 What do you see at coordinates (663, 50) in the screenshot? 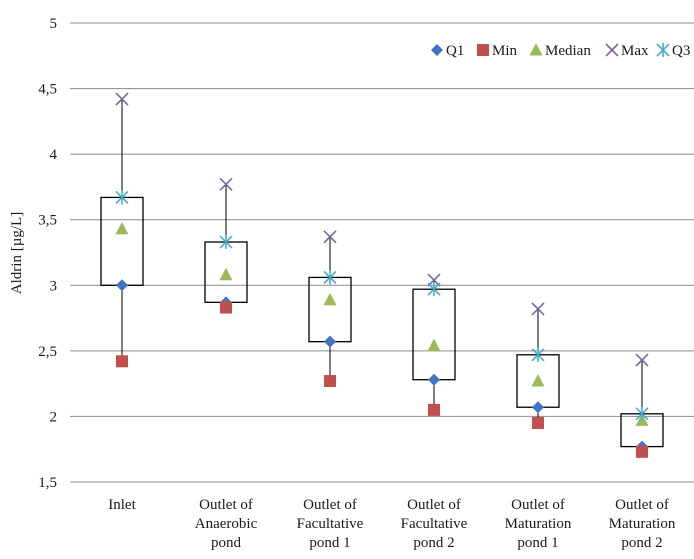
I see `legend-marker-q3` at bounding box center [663, 50].